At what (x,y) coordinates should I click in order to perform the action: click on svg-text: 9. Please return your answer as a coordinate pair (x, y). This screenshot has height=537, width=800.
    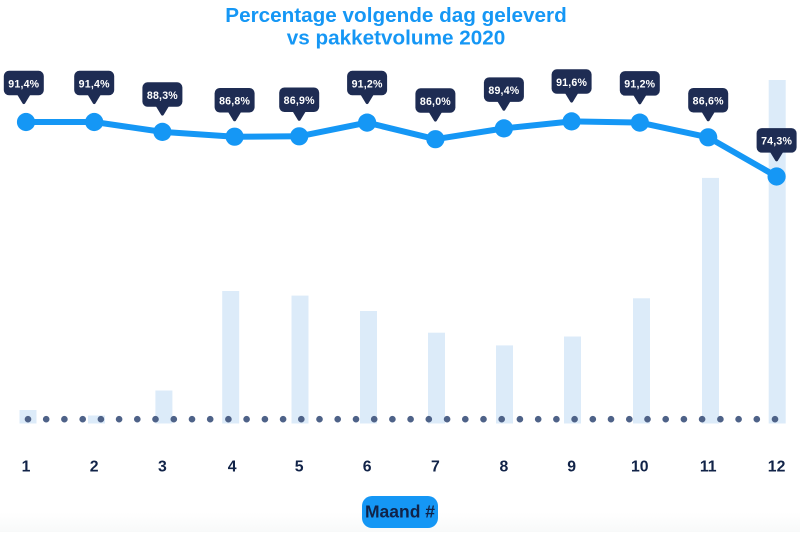
    Looking at the image, I should click on (571, 467).